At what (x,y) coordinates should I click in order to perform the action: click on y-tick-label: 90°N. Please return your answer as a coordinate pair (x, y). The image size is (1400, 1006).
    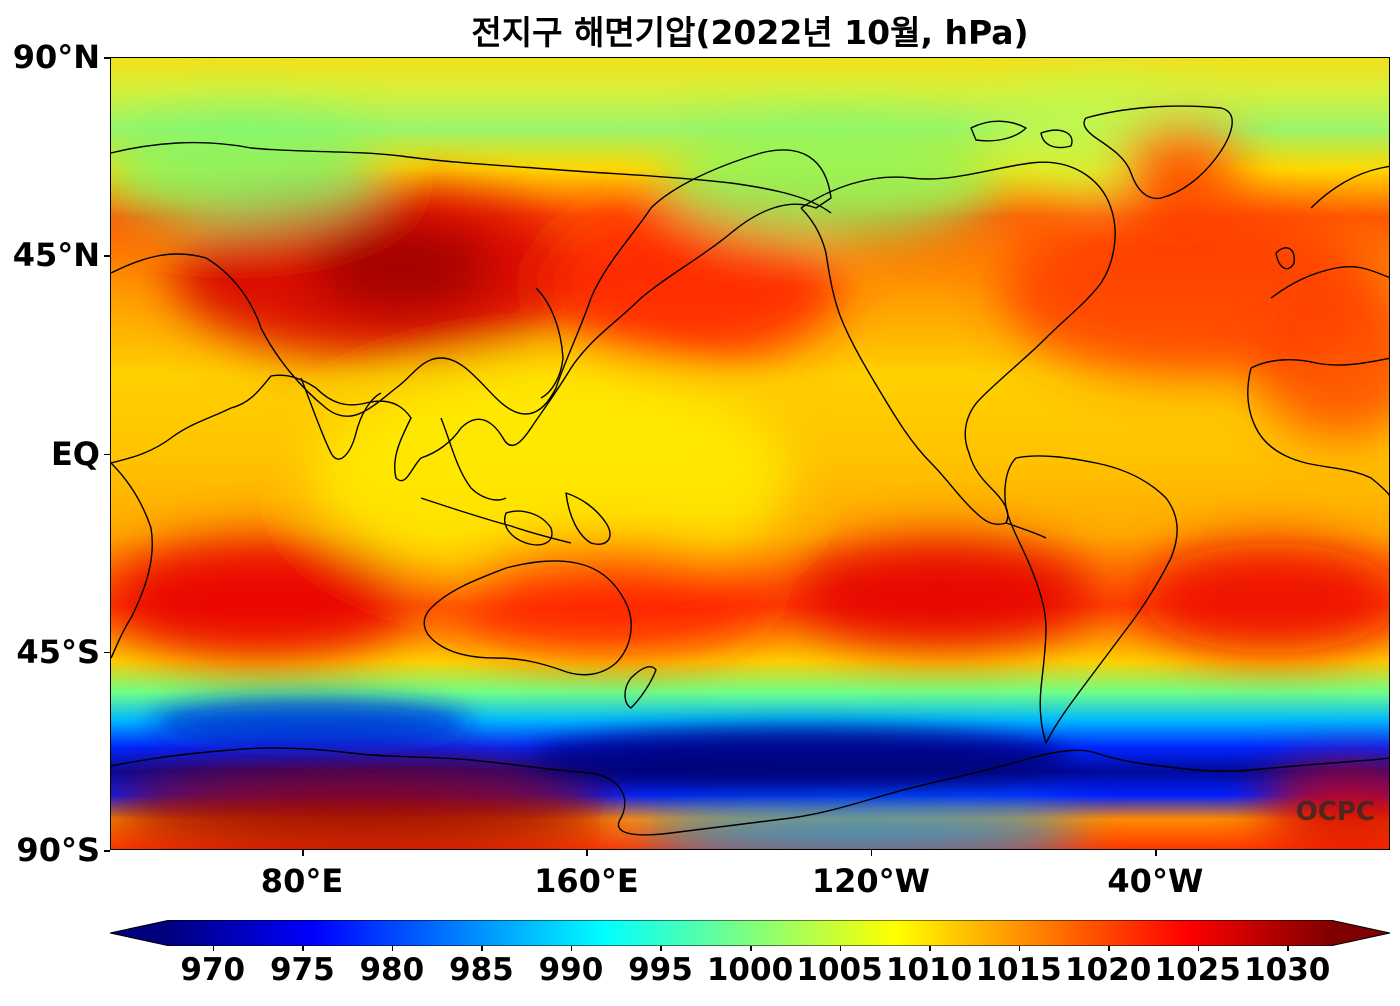
    Looking at the image, I should click on (56, 57).